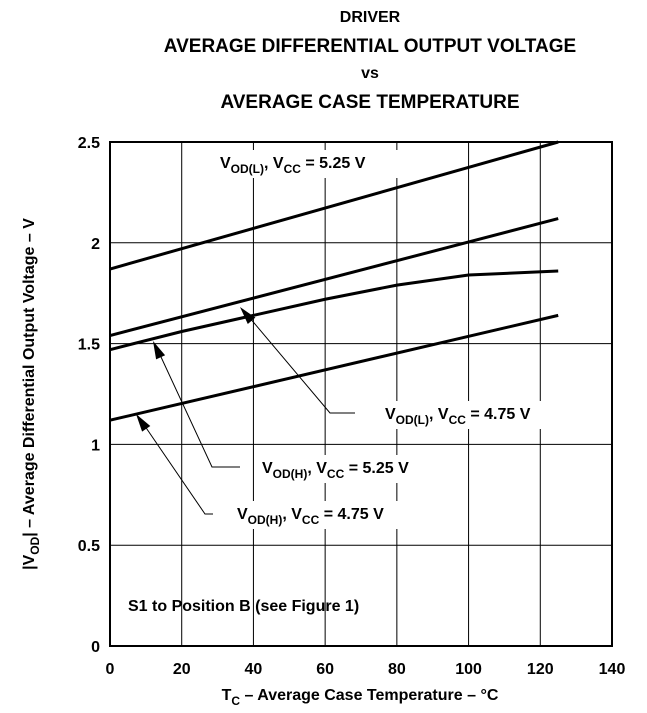 This screenshot has width=647, height=713. What do you see at coordinates (370, 46) in the screenshot?
I see `title-line: AVERAGE DIFFERENTIAL OUTPUT VOLTAGE` at bounding box center [370, 46].